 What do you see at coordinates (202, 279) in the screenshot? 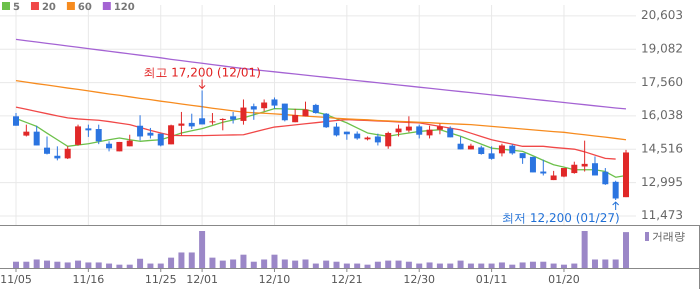
I see `x-tick-label: 12/01` at bounding box center [202, 279].